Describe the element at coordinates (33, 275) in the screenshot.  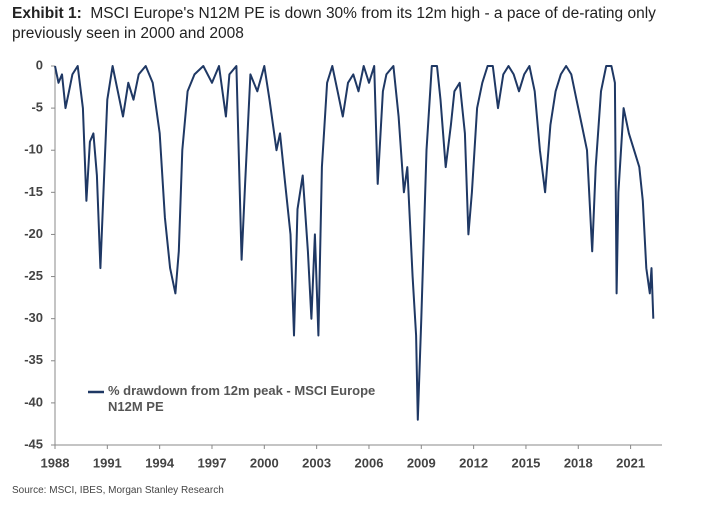
I see `y-tick-label: -25` at that location.